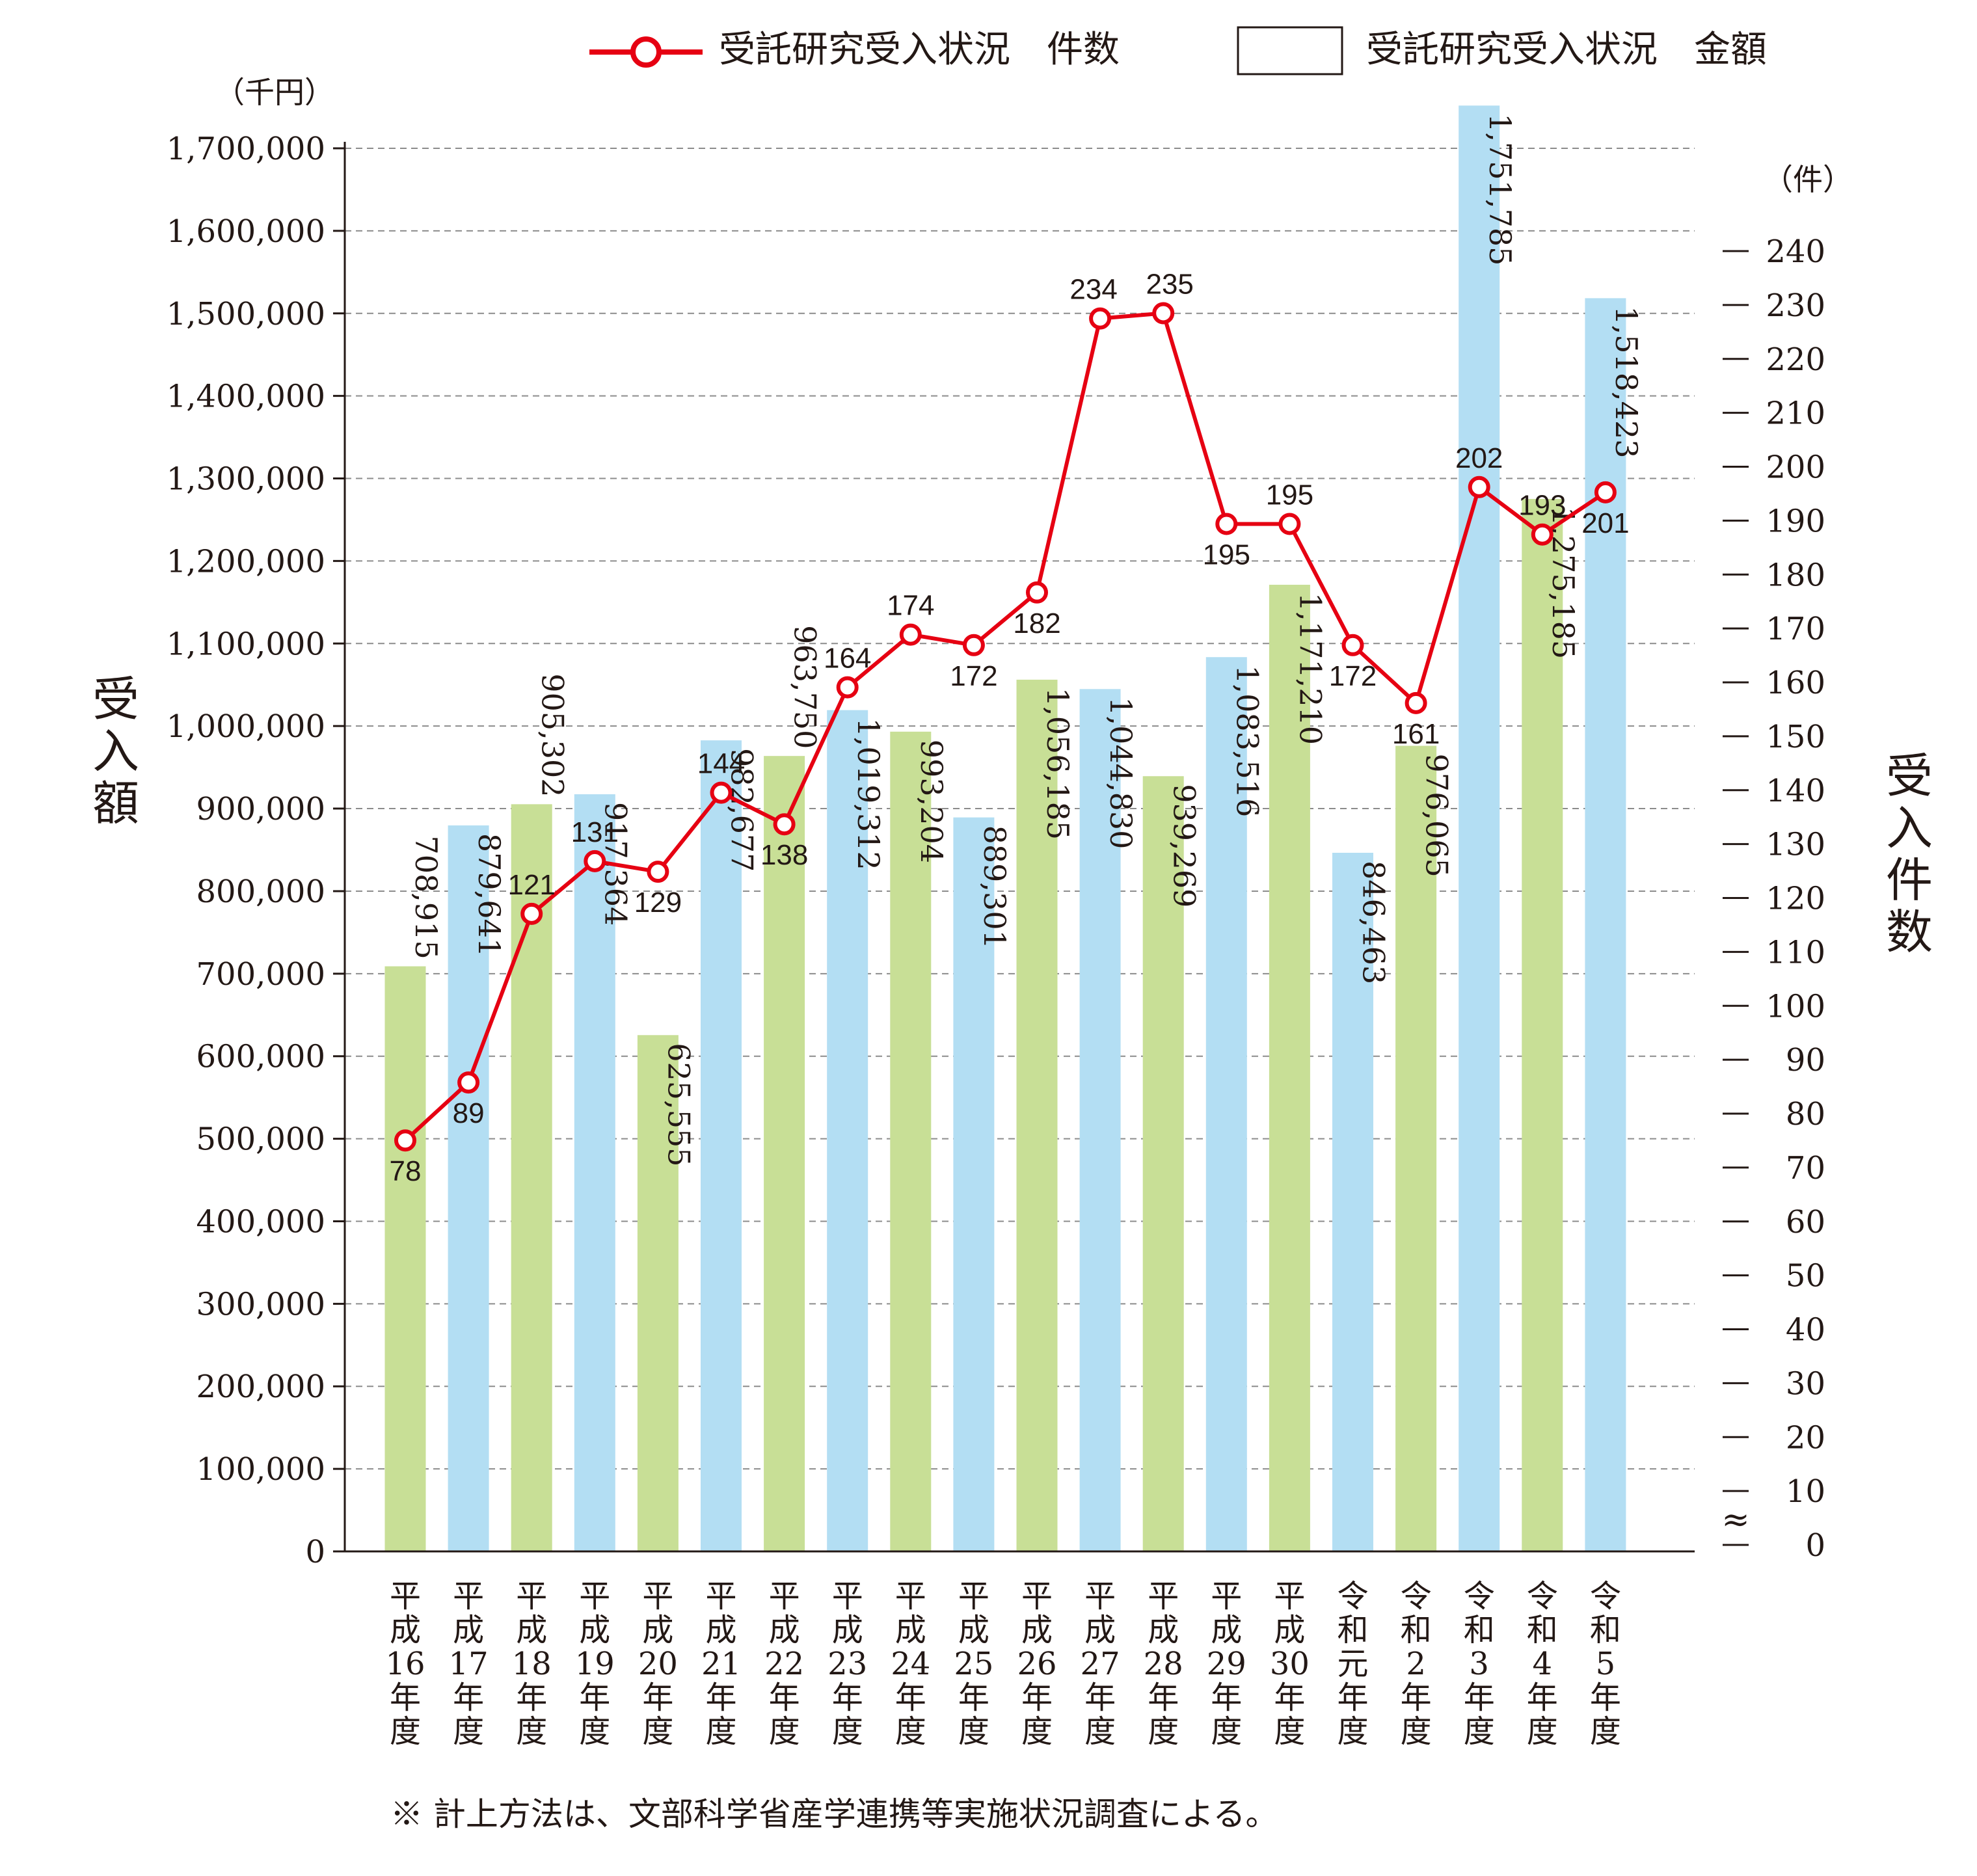 The width and height of the screenshot is (1977, 1876). I want to click on legend-line-label: 受託研究受入状況 件数, so click(920, 50).